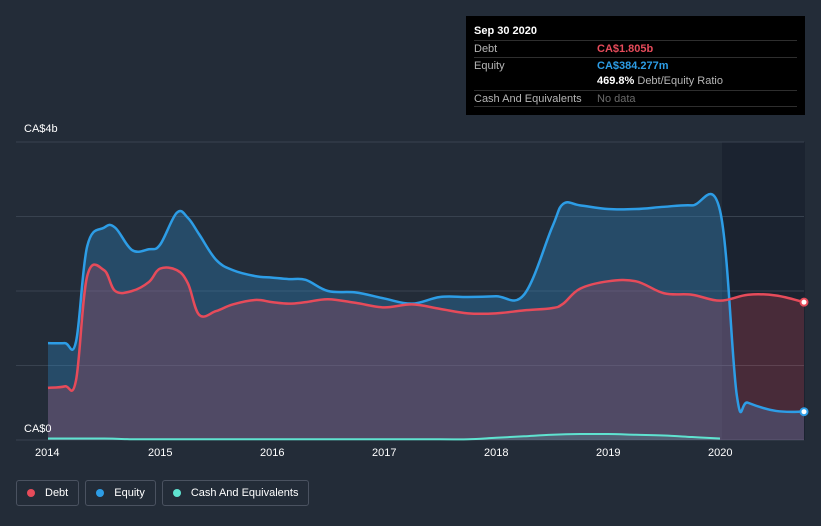 The height and width of the screenshot is (526, 821). What do you see at coordinates (486, 49) in the screenshot?
I see `tooltip-debt-label: Debt` at bounding box center [486, 49].